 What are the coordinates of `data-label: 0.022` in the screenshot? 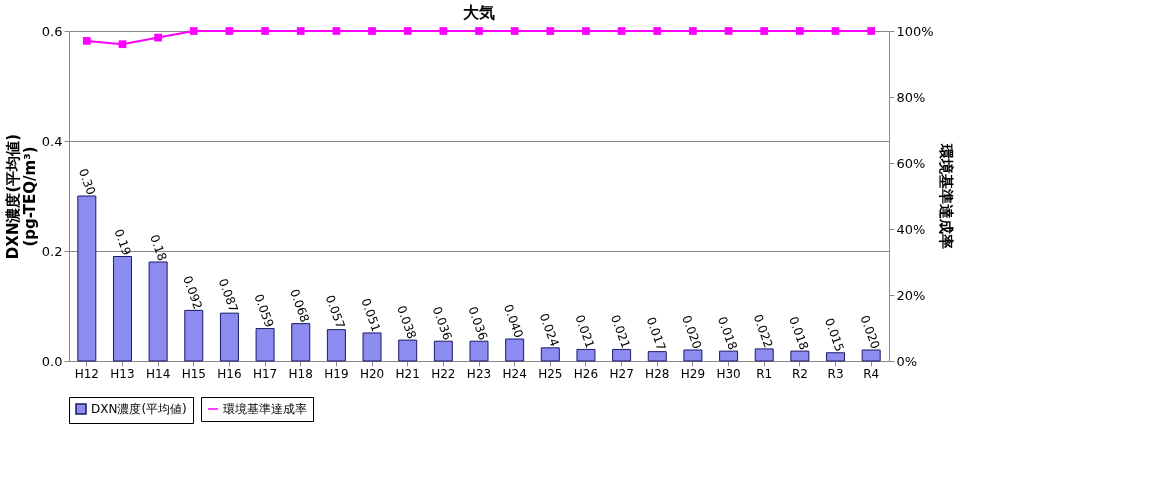 It's located at (763, 331).